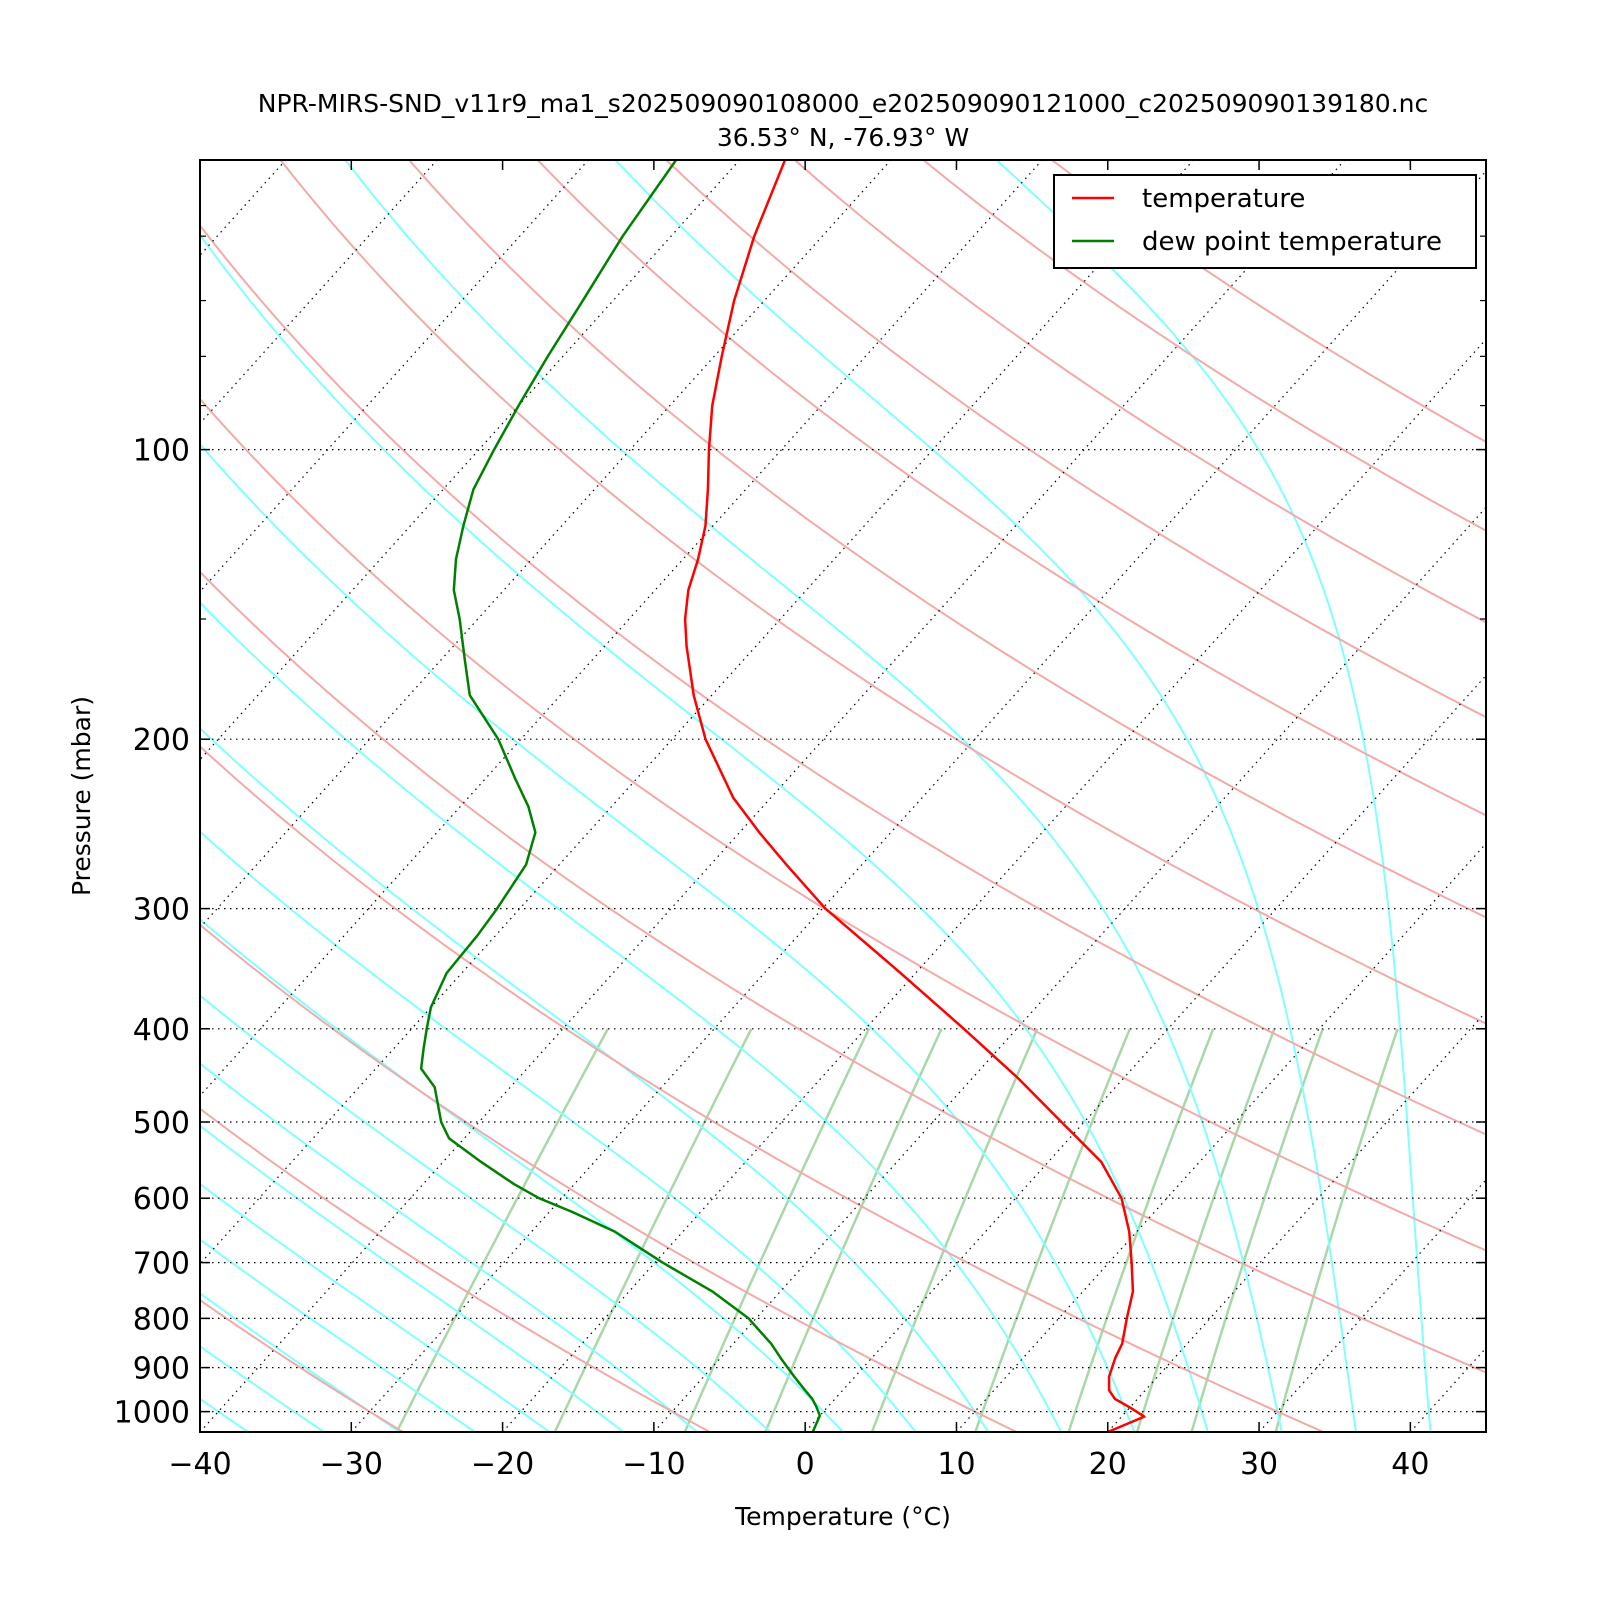  I want to click on y-axis-label: Pressure (mbar), so click(81, 796).